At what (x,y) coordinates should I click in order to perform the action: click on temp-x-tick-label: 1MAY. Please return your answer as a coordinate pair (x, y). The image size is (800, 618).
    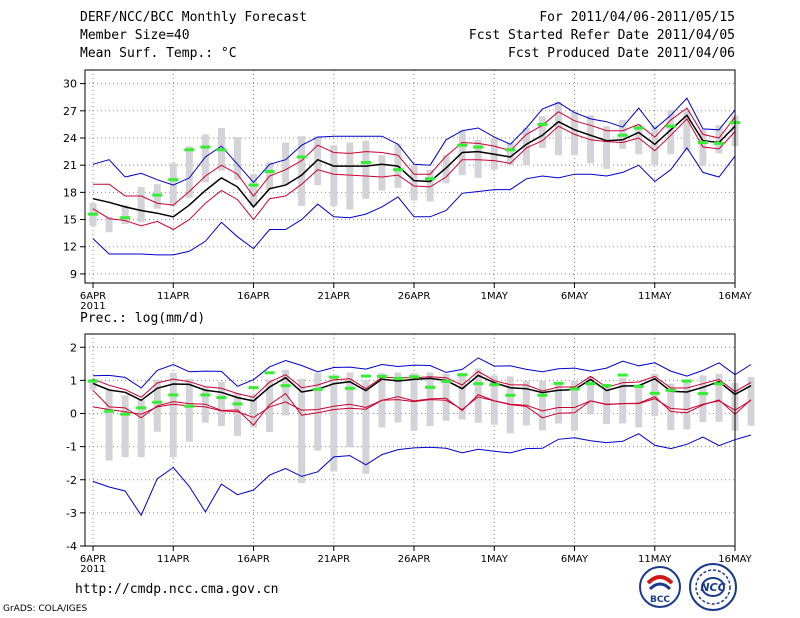
    Looking at the image, I should click on (495, 296).